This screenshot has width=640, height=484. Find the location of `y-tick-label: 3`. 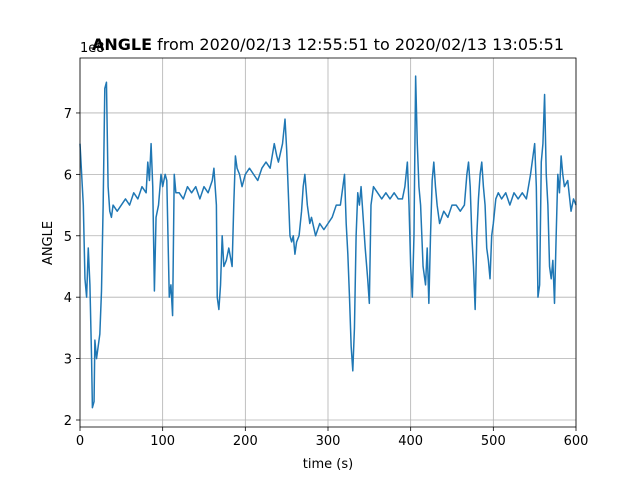

y-tick-label: 3 is located at coordinates (68, 360).